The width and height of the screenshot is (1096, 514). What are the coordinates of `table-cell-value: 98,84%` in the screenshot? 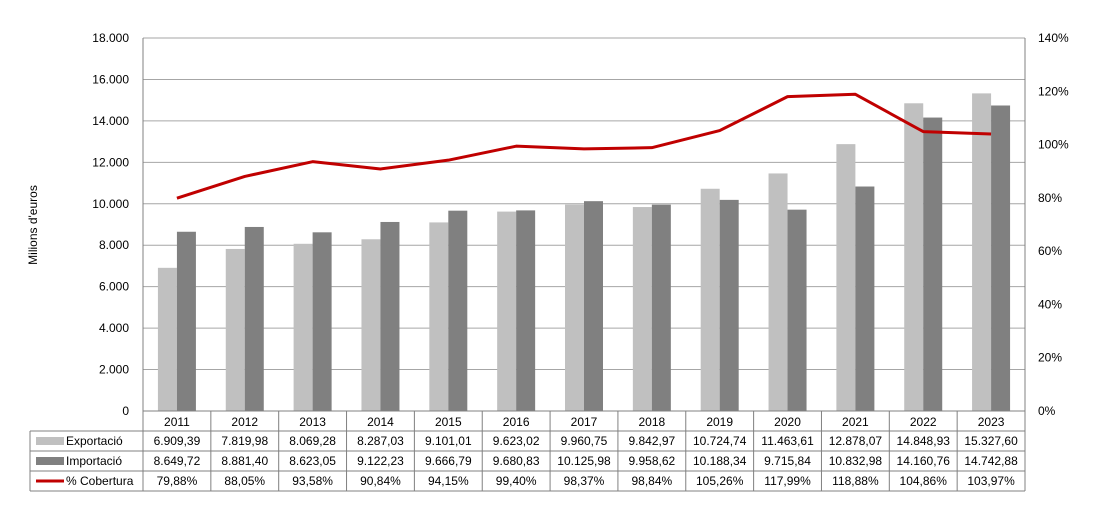 It's located at (651, 481).